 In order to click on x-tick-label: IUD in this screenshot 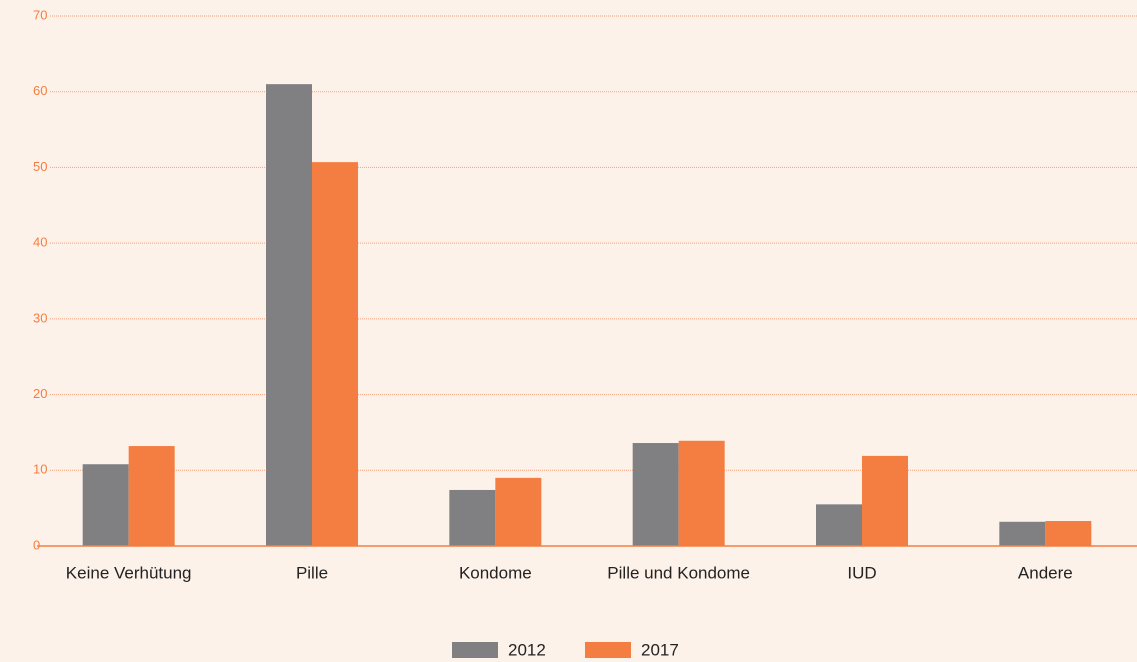, I will do `click(861, 572)`.